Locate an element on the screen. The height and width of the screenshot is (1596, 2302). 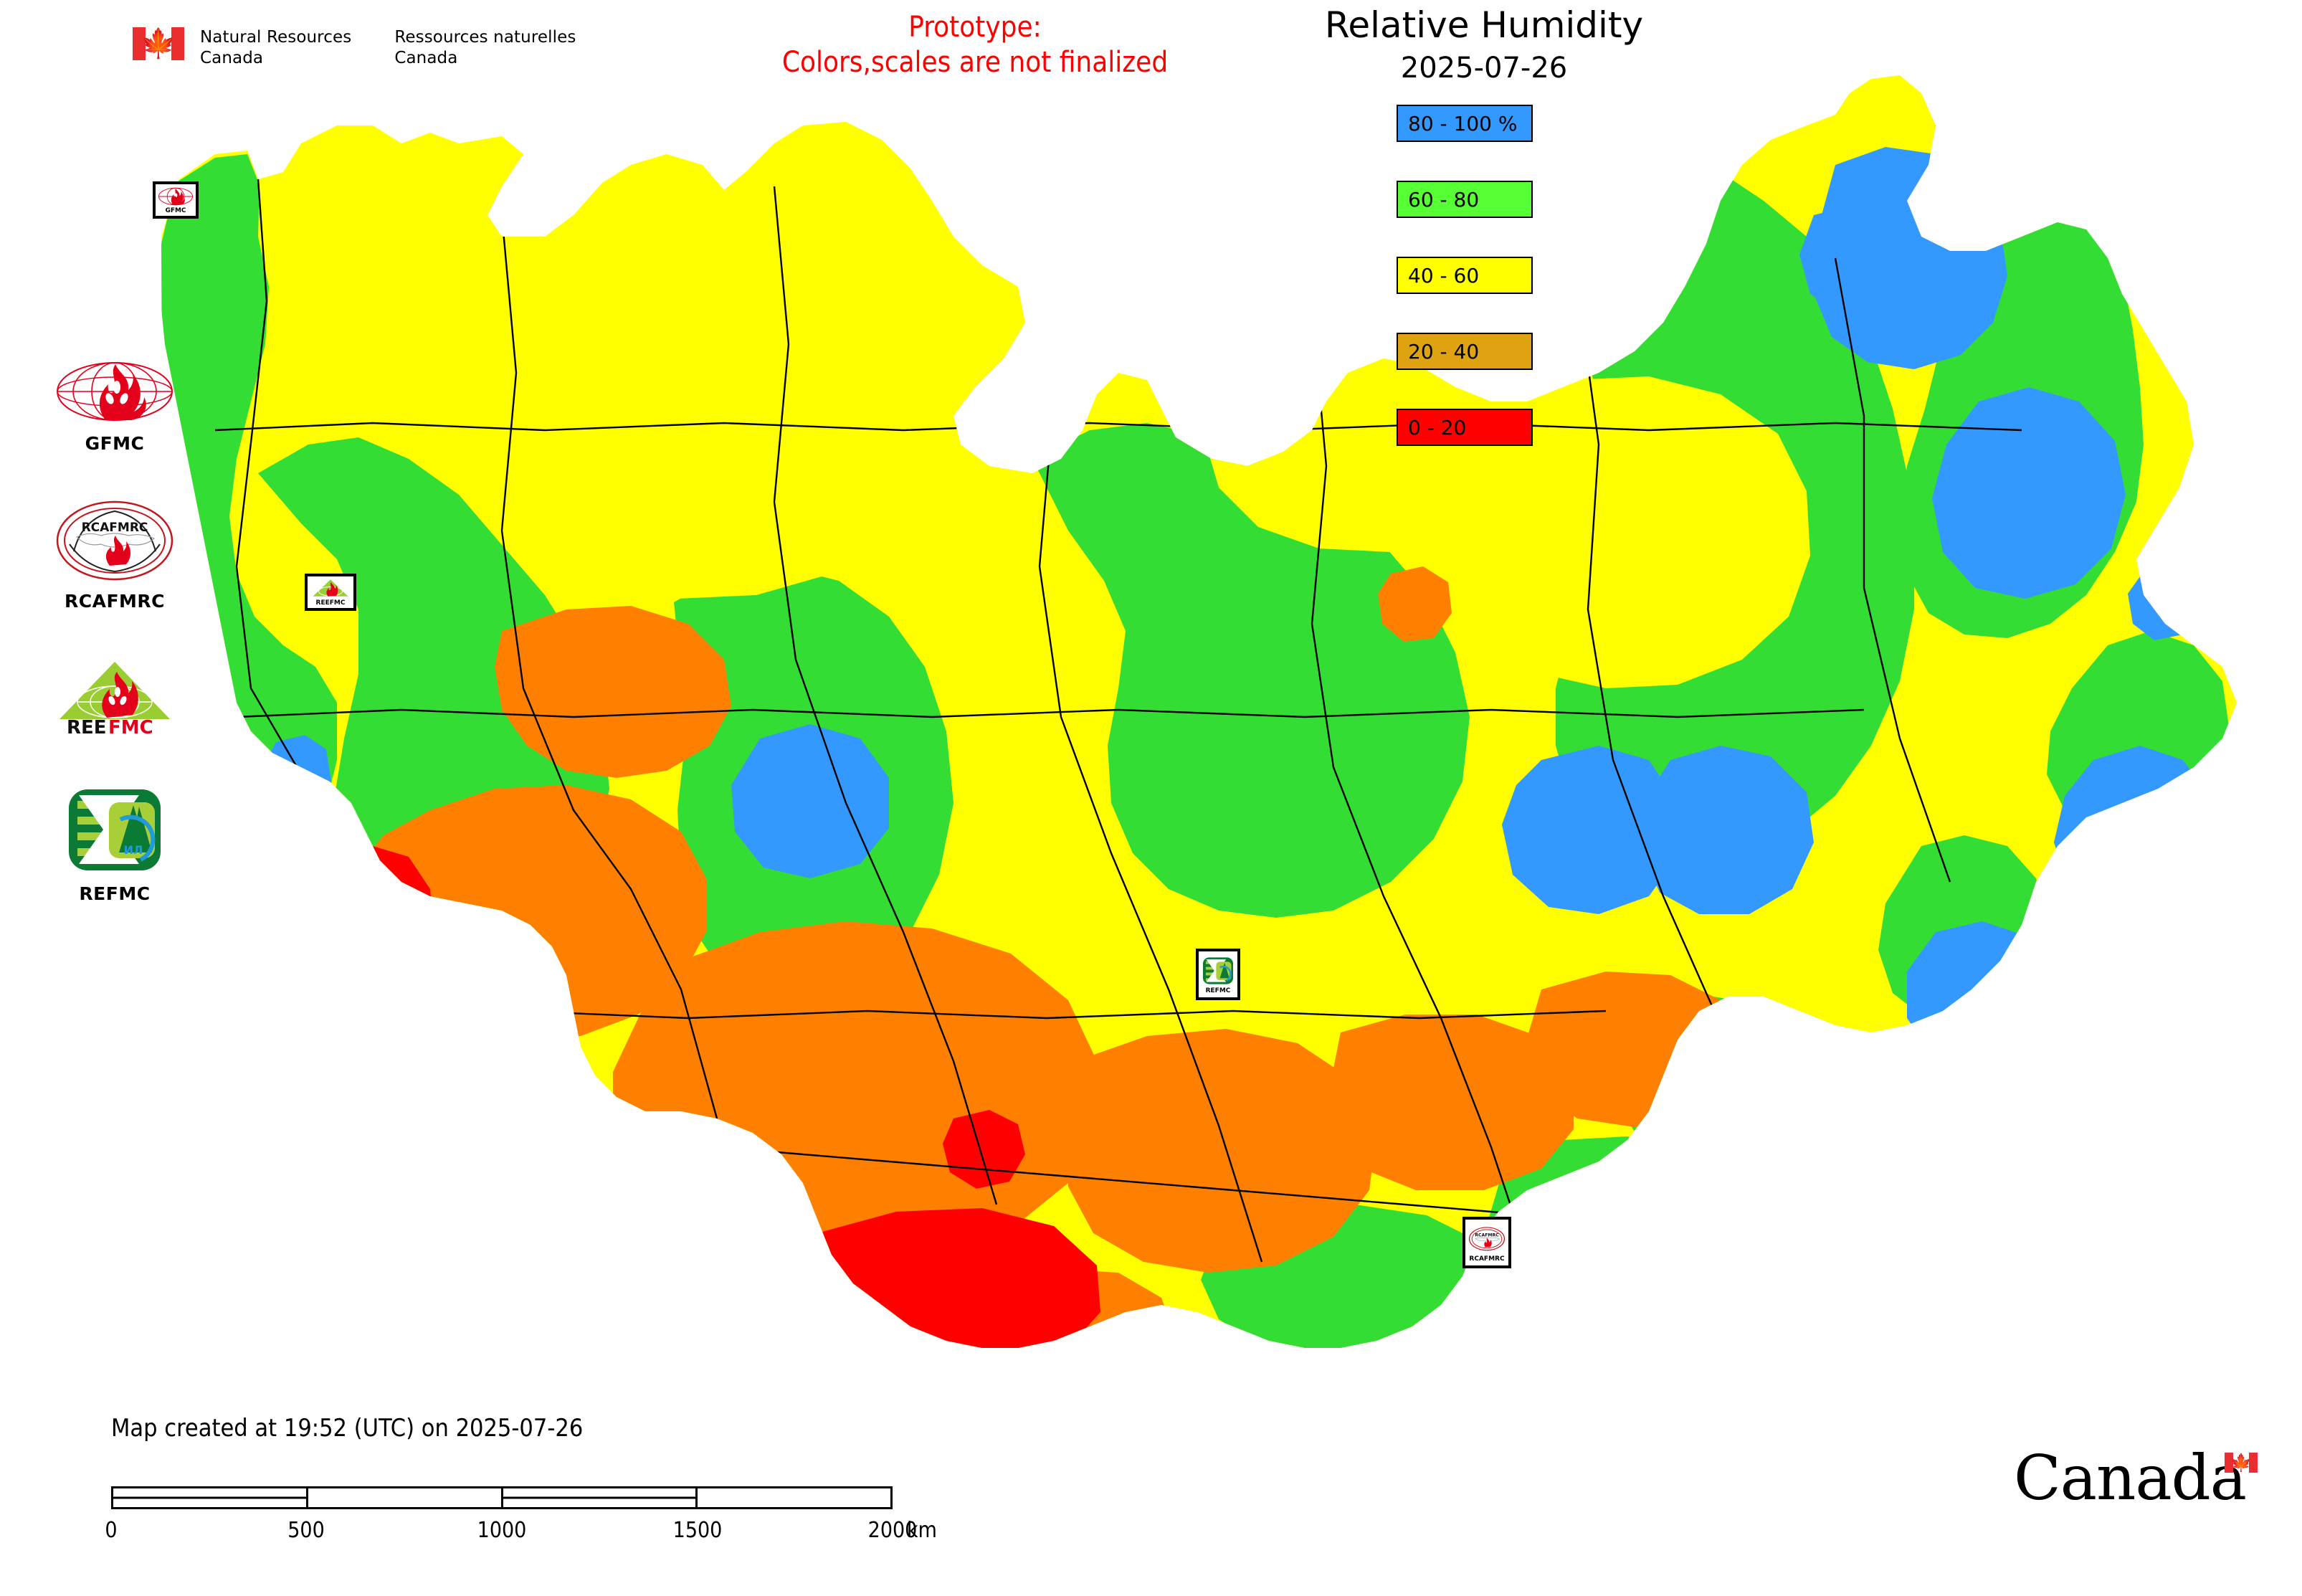
reefmc-wordmark-dark: REE is located at coordinates (87, 726).